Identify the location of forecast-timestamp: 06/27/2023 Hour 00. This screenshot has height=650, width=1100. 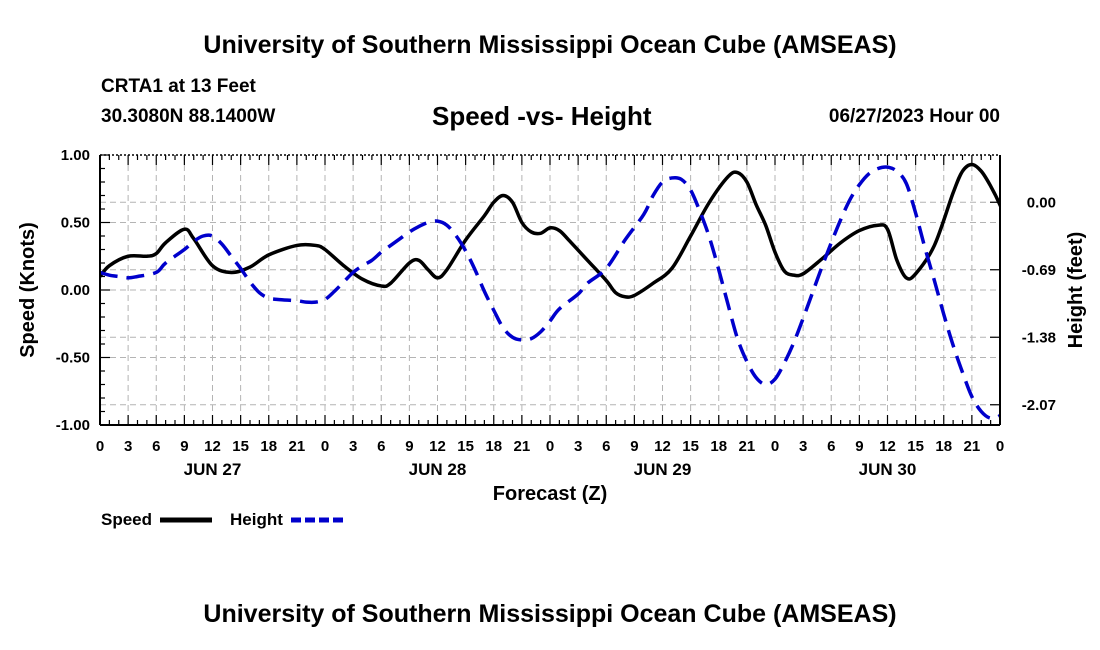
(914, 116).